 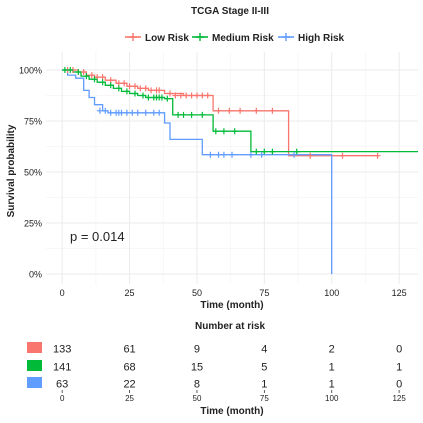 What do you see at coordinates (264, 398) in the screenshot?
I see `risk-x-tick-label: 75` at bounding box center [264, 398].